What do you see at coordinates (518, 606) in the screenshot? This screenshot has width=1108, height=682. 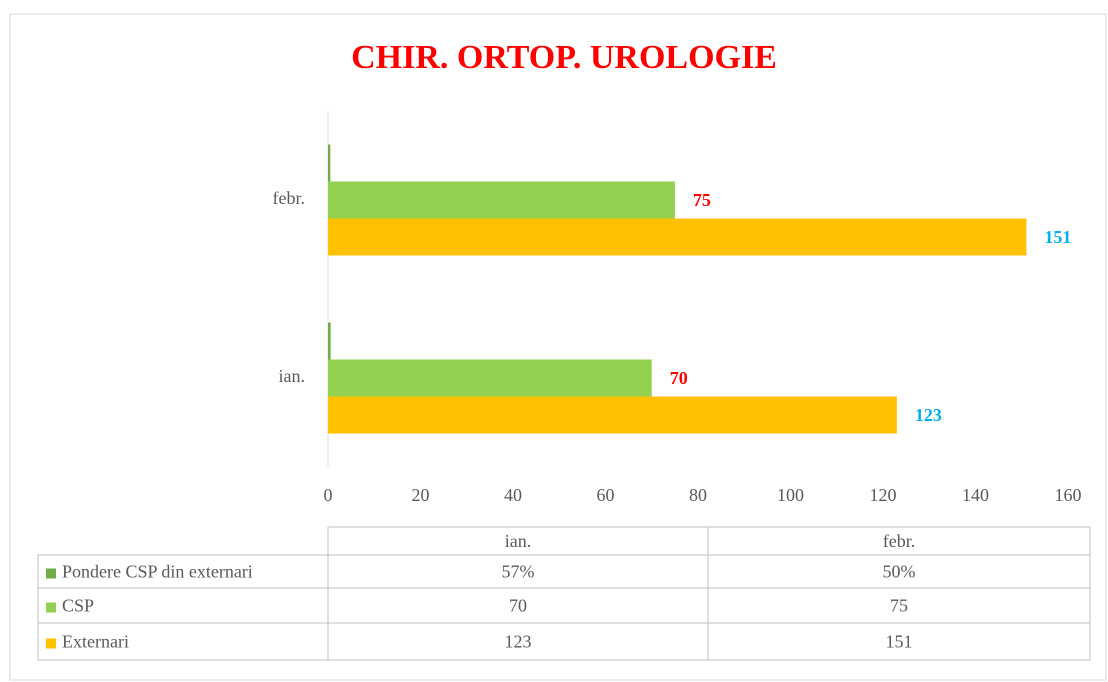 I see `table-cell: 70` at bounding box center [518, 606].